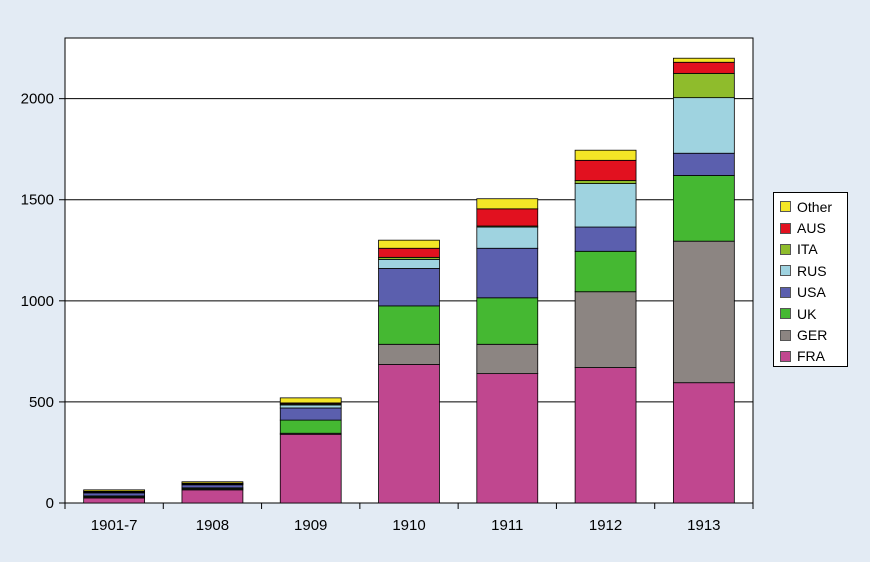  What do you see at coordinates (703, 525) in the screenshot?
I see `x-tick-label: 1913` at bounding box center [703, 525].